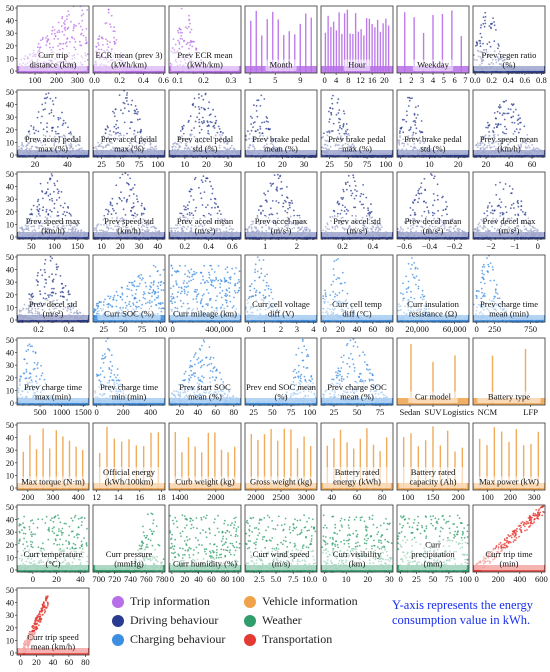  What do you see at coordinates (53, 60) in the screenshot?
I see `subplot-1-label-box` at bounding box center [53, 60].